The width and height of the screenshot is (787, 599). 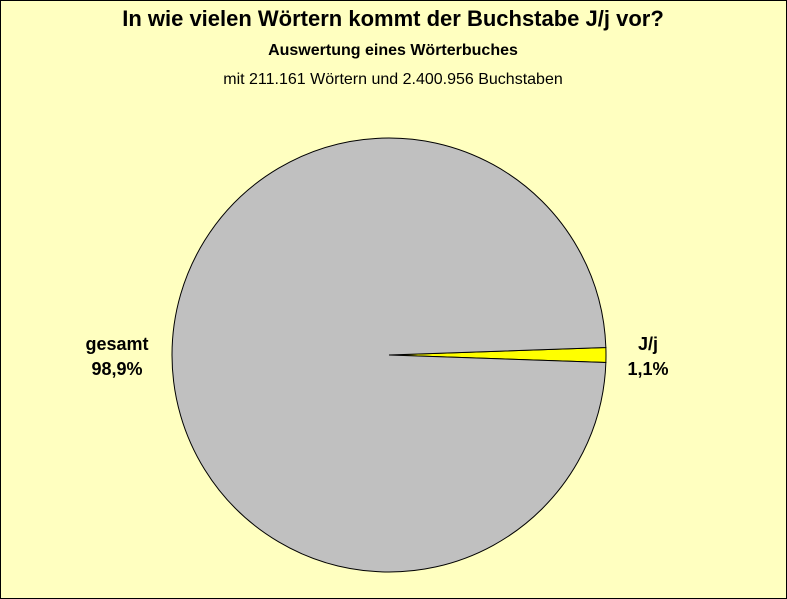 What do you see at coordinates (116, 369) in the screenshot?
I see `slice-value-label: 98,9%` at bounding box center [116, 369].